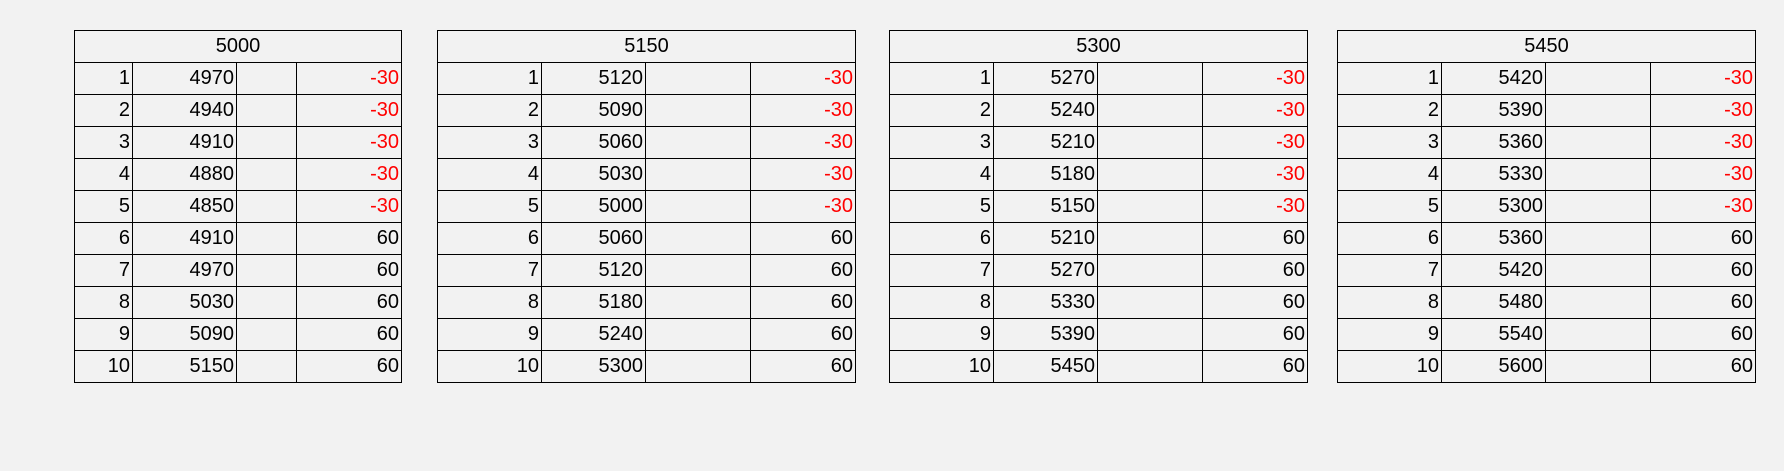 This screenshot has width=1784, height=471. I want to click on value-cell: 5390, so click(1045, 334).